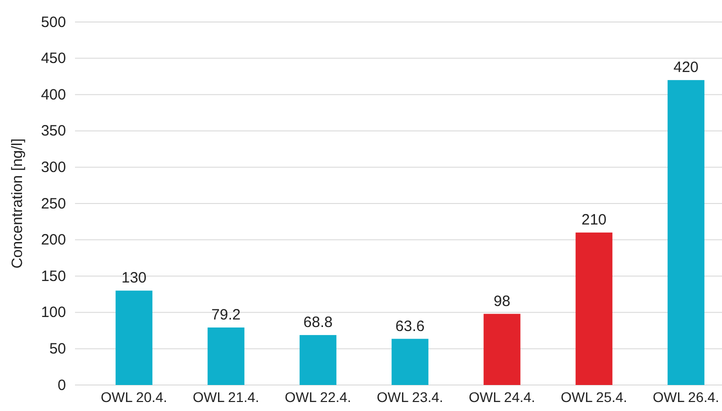 Image resolution: width=722 pixels, height=411 pixels. What do you see at coordinates (134, 278) in the screenshot?
I see `data-label: 130` at bounding box center [134, 278].